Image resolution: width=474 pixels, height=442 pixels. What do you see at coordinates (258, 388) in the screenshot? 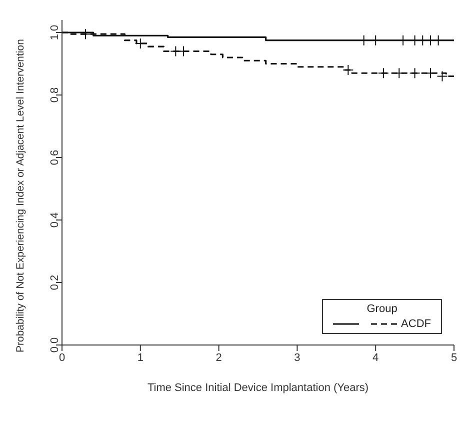
I see `x-axis-title: Time Since Initial Device Implantation (Years)` at bounding box center [258, 388].